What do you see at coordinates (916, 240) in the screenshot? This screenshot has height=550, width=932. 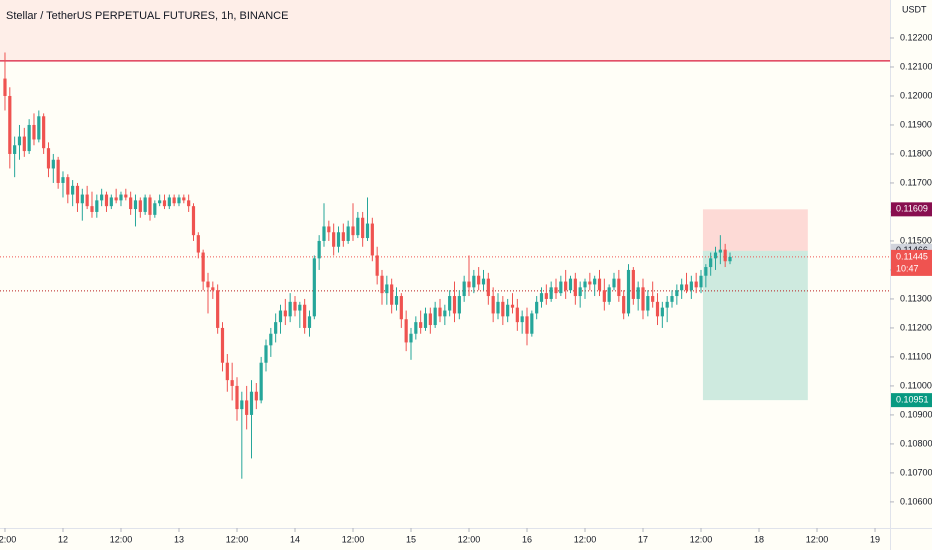 I see `y-tick-label: 0.11500` at bounding box center [916, 240].